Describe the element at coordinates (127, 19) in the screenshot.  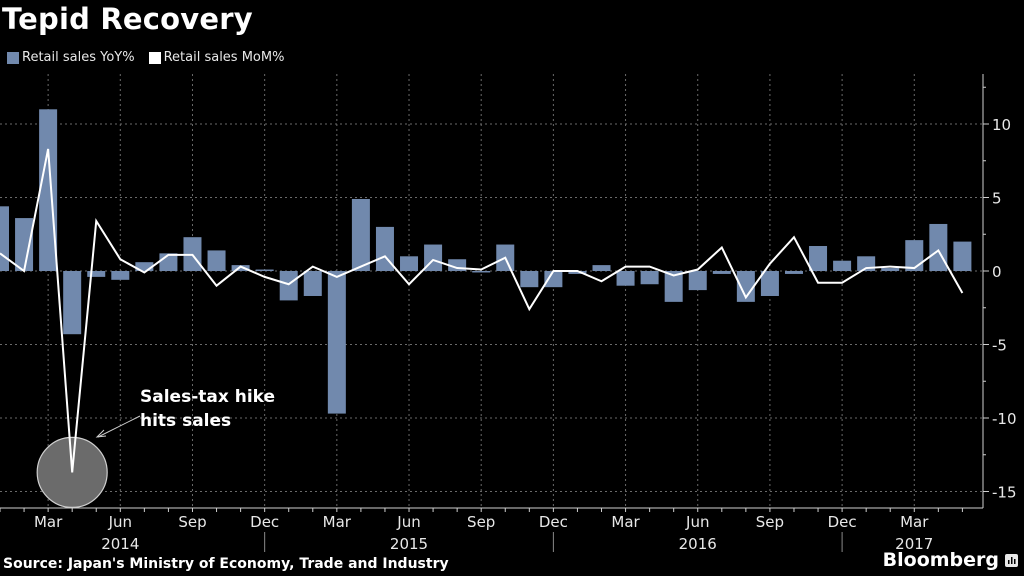
I see `chart-title: Tepid Recovery` at that location.